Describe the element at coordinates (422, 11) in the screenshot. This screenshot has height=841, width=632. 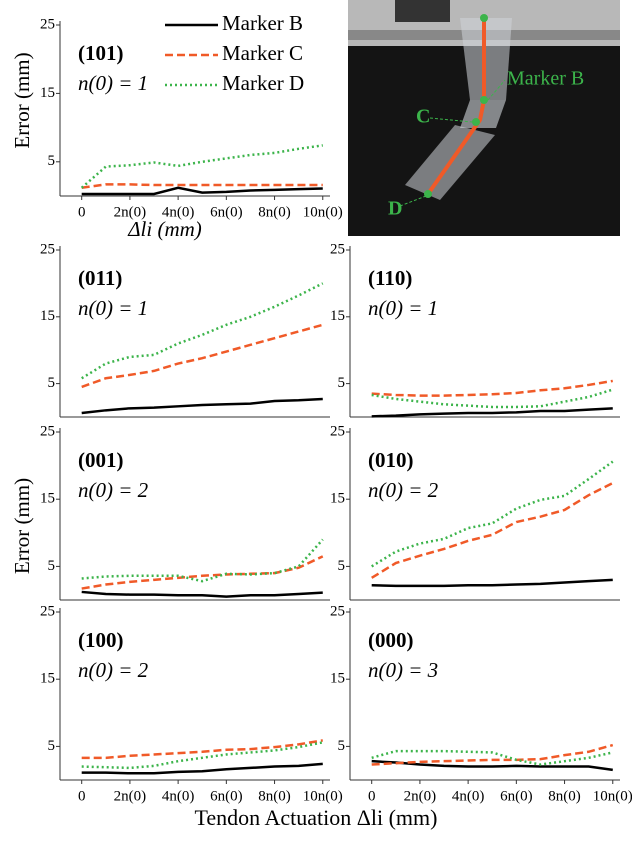
I see `motor` at that location.